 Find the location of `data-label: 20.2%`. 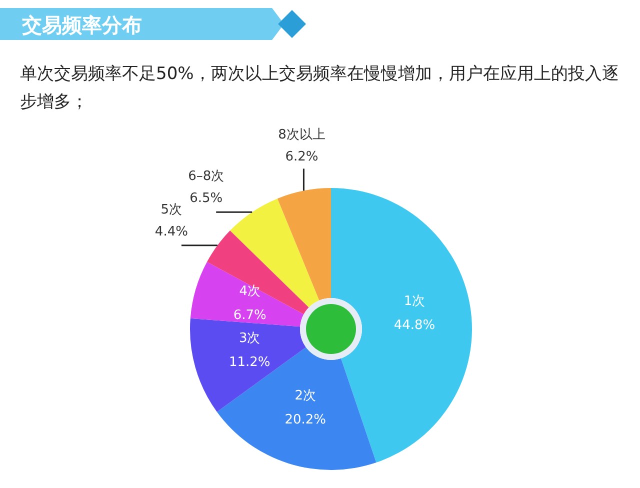

data-label: 20.2% is located at coordinates (305, 420).